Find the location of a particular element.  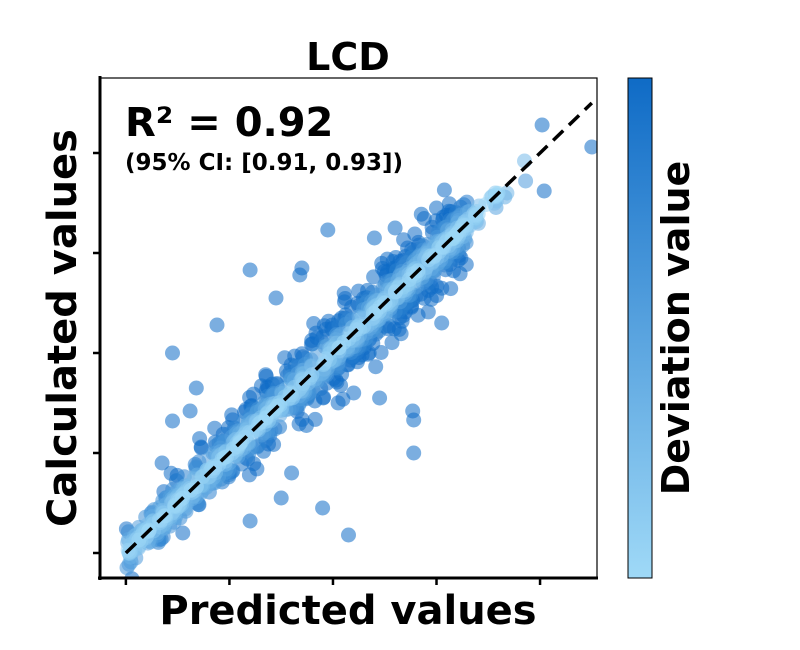

x-ticks is located at coordinates (333, 581).